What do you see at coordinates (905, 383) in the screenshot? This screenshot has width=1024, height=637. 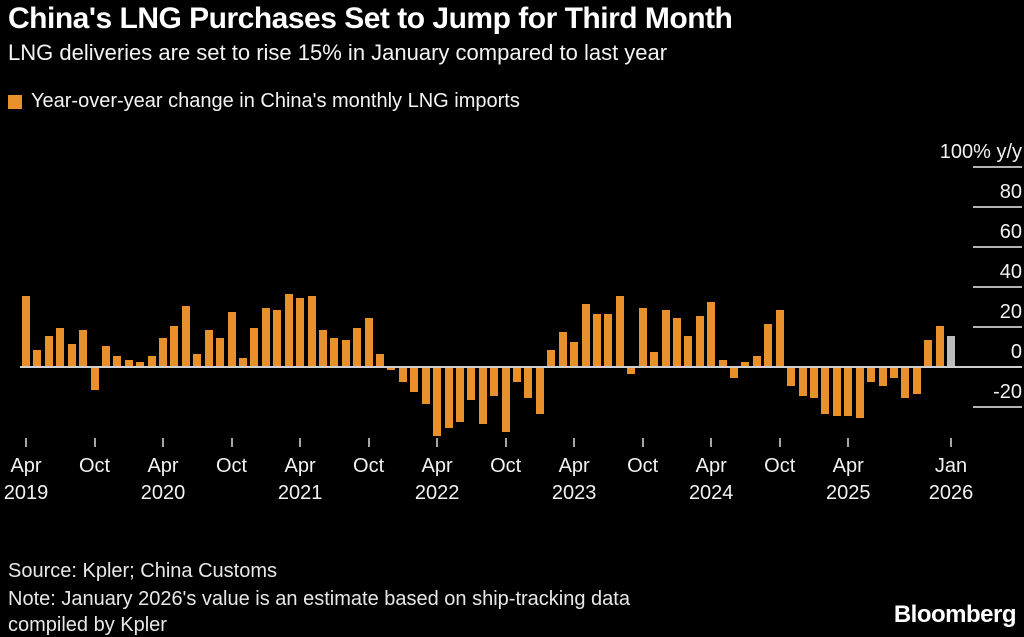 I see `bar-Sep-2025` at bounding box center [905, 383].